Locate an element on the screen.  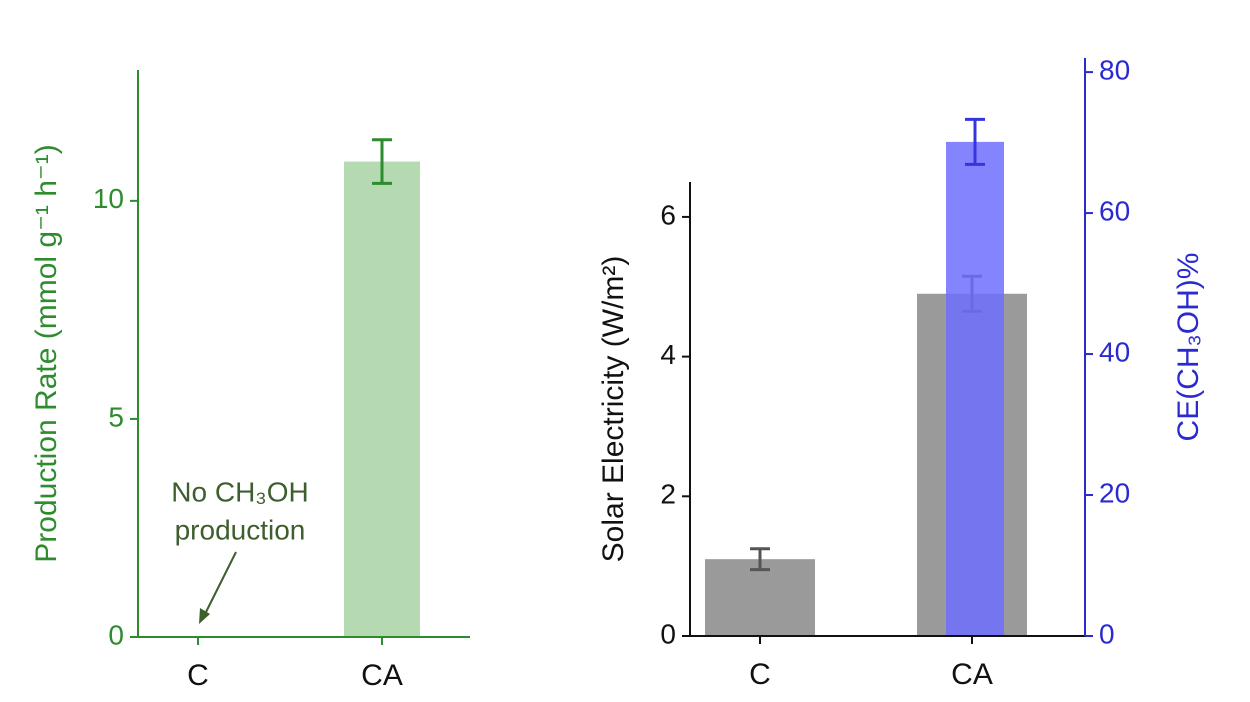
y2-tick-label: 0 is located at coordinates (1107, 633).